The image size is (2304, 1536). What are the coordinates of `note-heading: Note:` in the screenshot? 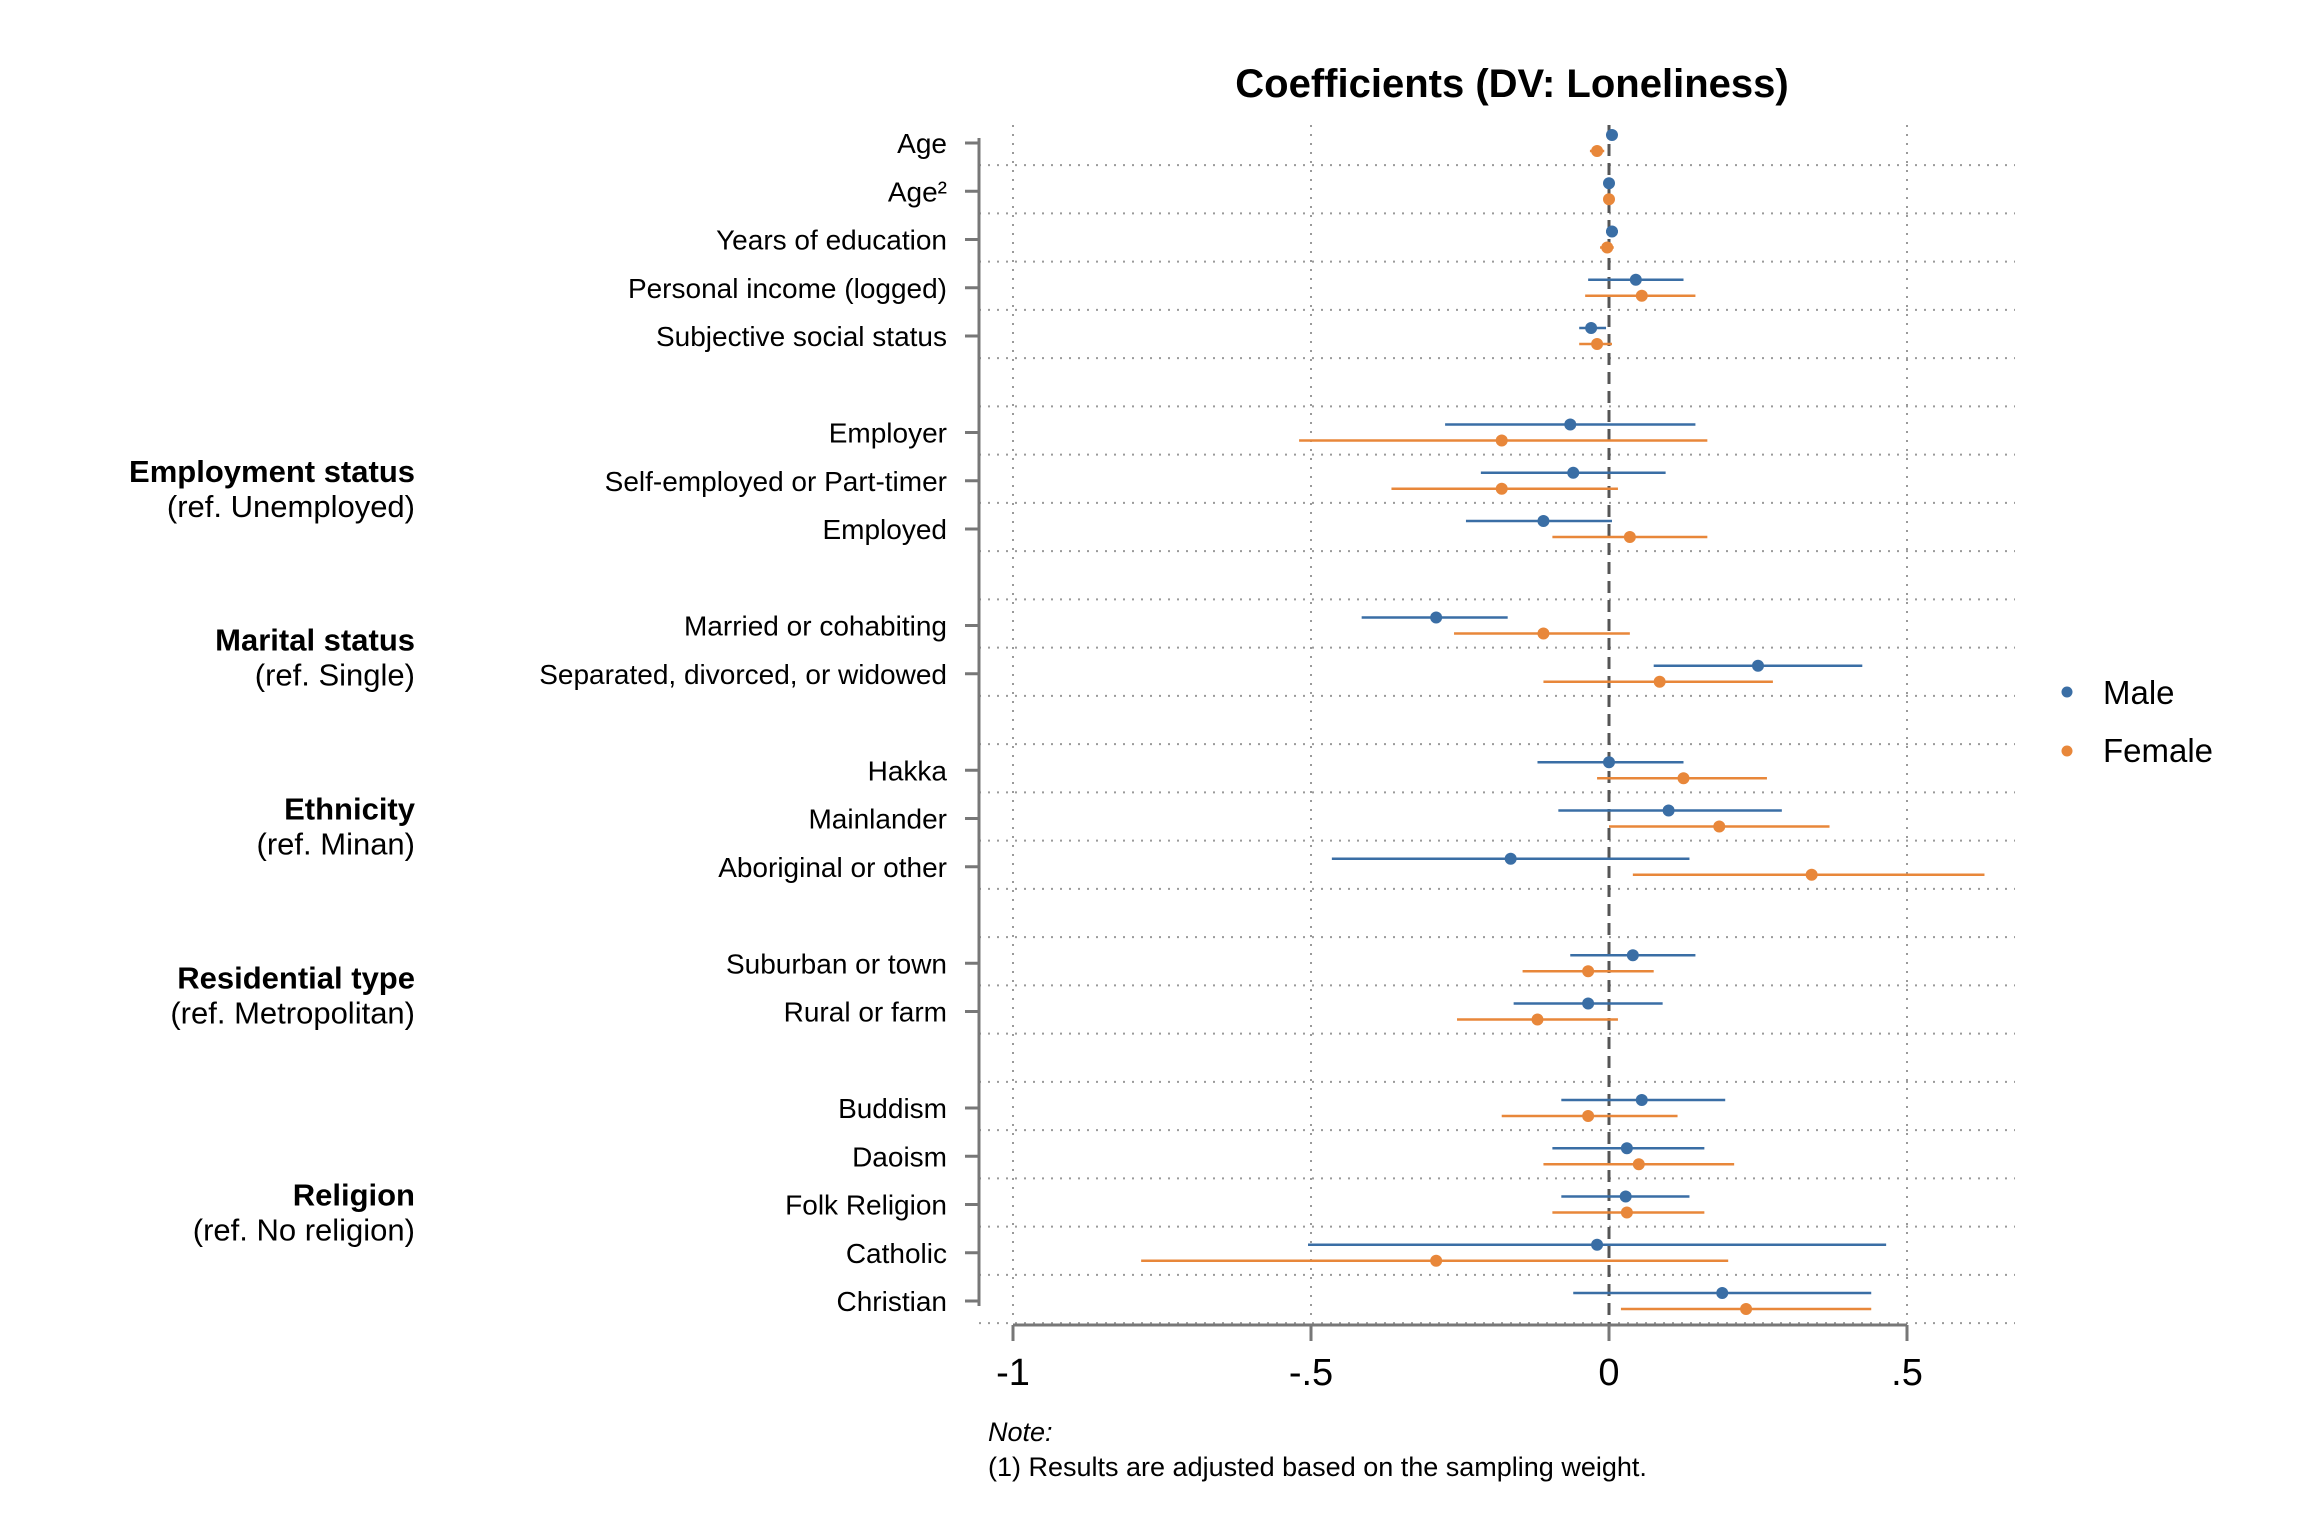 It's located at (1020, 1432).